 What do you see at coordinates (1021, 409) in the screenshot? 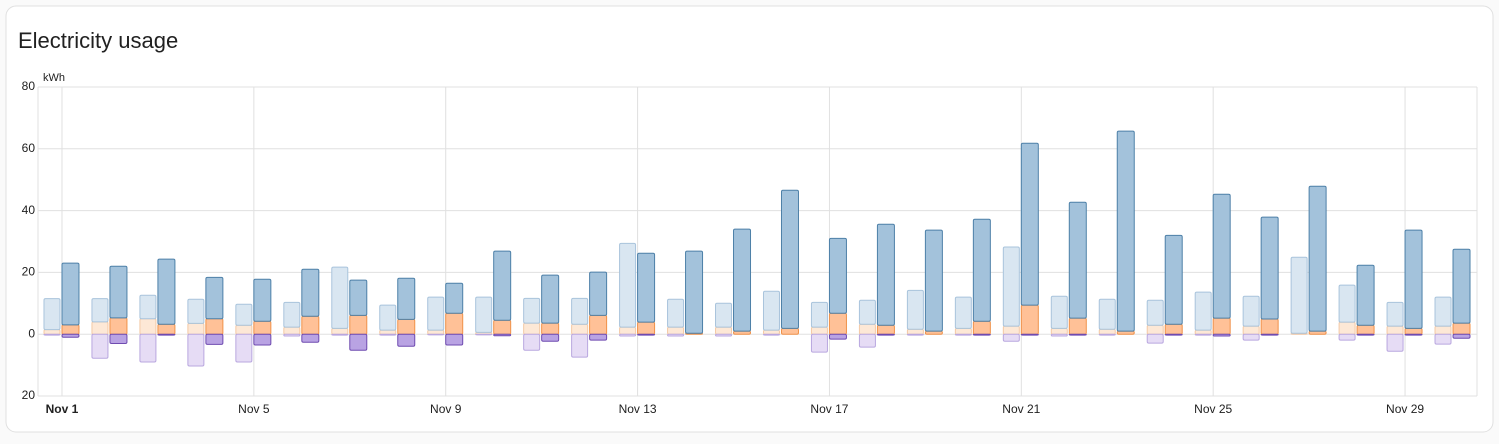
I see `x-tick-label: Nov 21` at bounding box center [1021, 409].